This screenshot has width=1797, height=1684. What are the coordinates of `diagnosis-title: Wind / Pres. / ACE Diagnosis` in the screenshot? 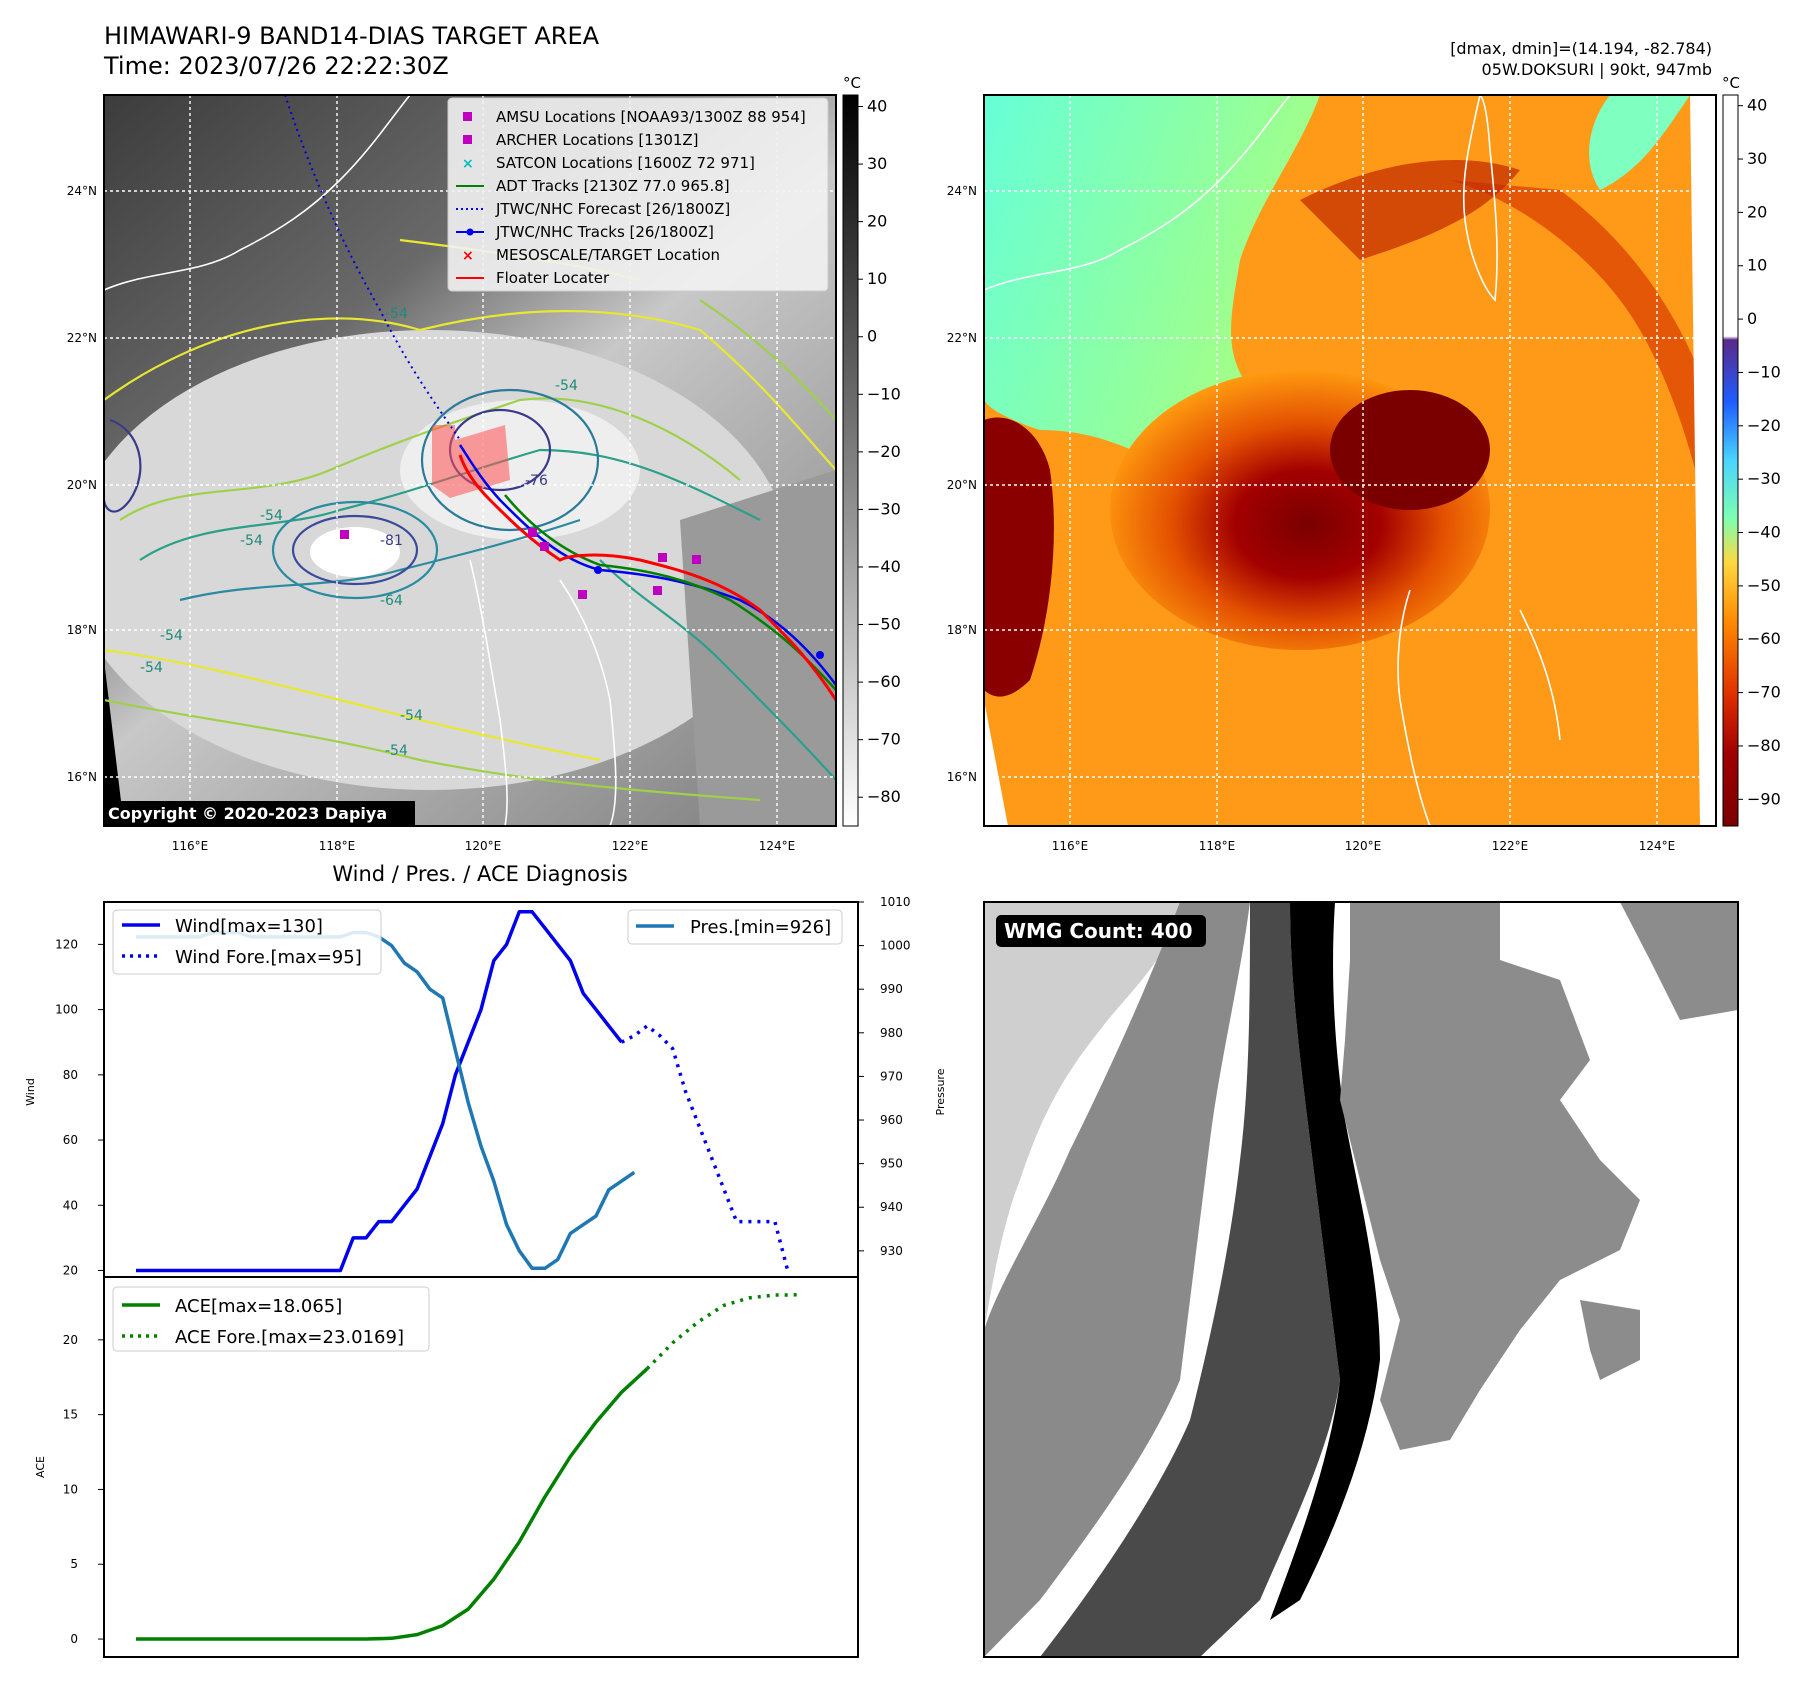 It's located at (479, 874).